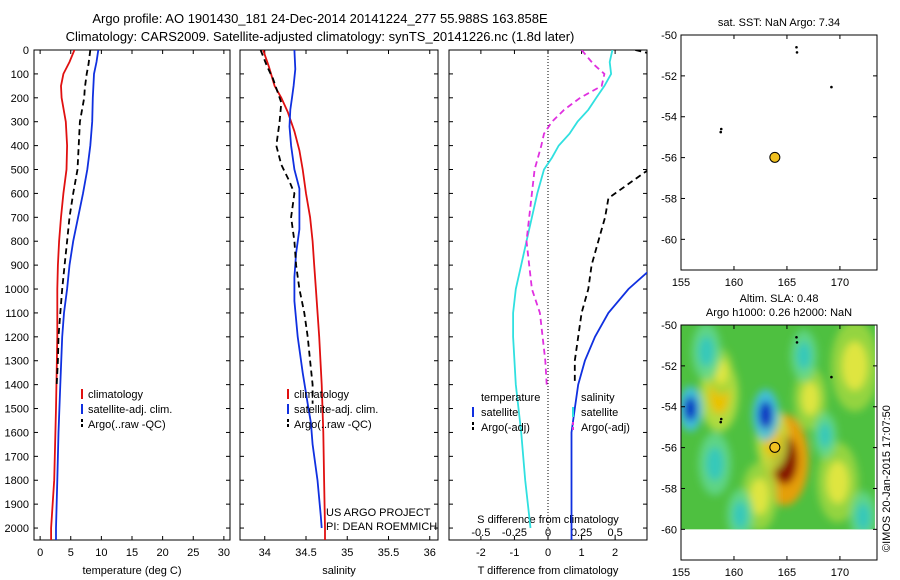  What do you see at coordinates (388, 553) in the screenshot?
I see `x-tick-label: 35.5` at bounding box center [388, 553].